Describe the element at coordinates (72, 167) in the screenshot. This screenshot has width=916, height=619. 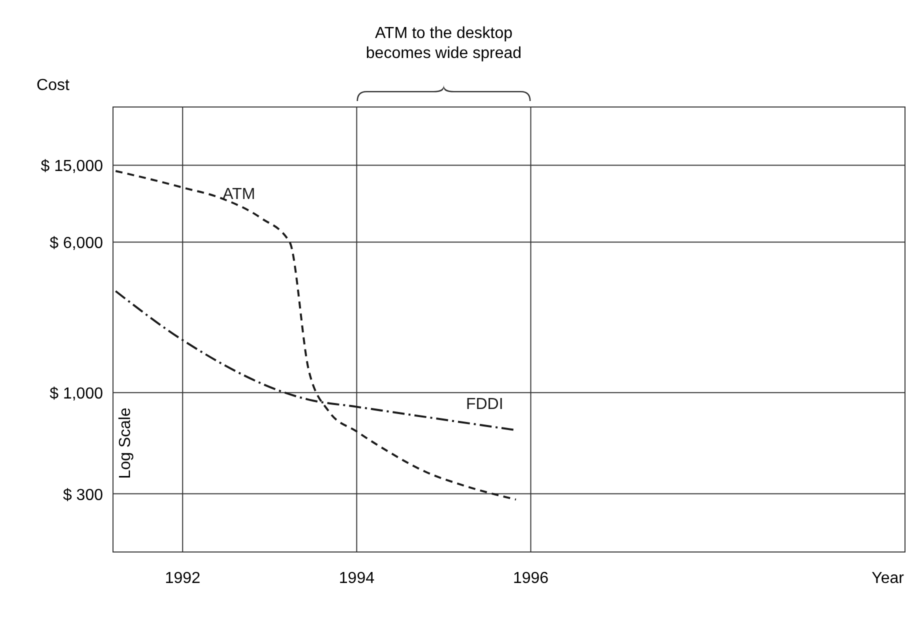
I see `y-tick-label: $ 15,000` at that location.